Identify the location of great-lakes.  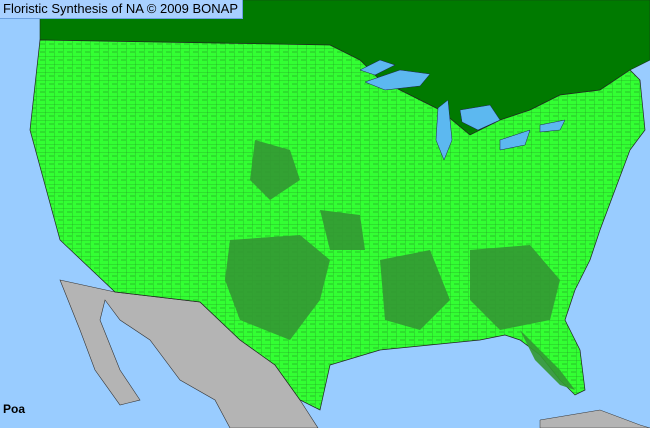
(462, 110).